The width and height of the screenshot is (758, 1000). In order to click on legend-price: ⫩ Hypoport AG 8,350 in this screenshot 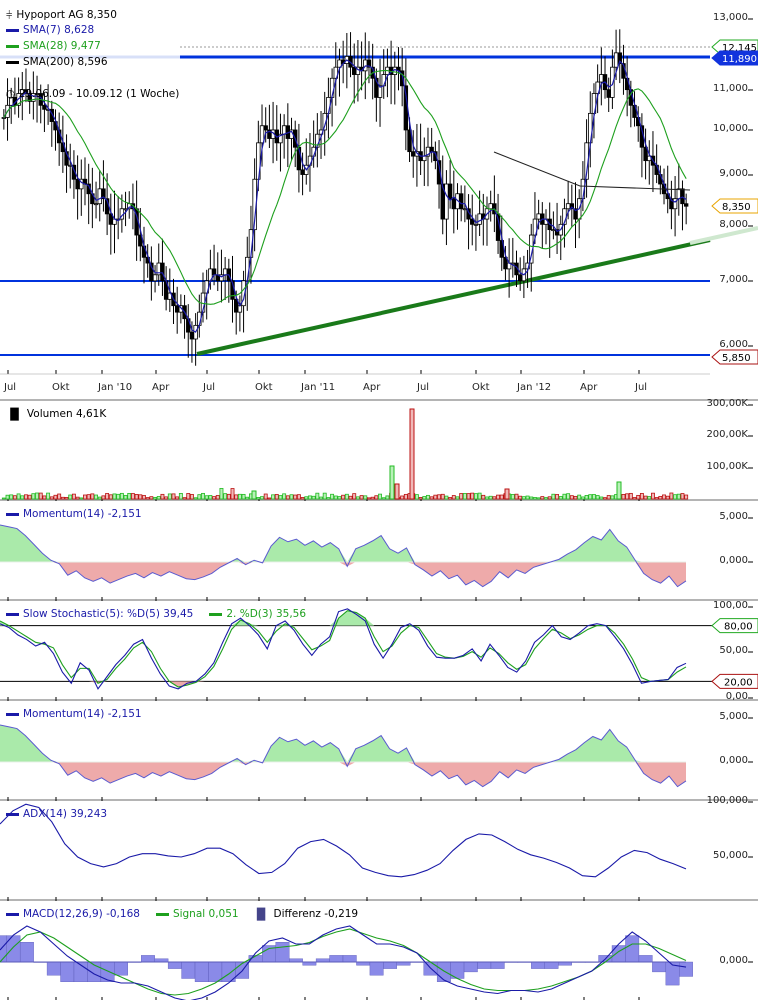, I will do `click(61, 15)`.